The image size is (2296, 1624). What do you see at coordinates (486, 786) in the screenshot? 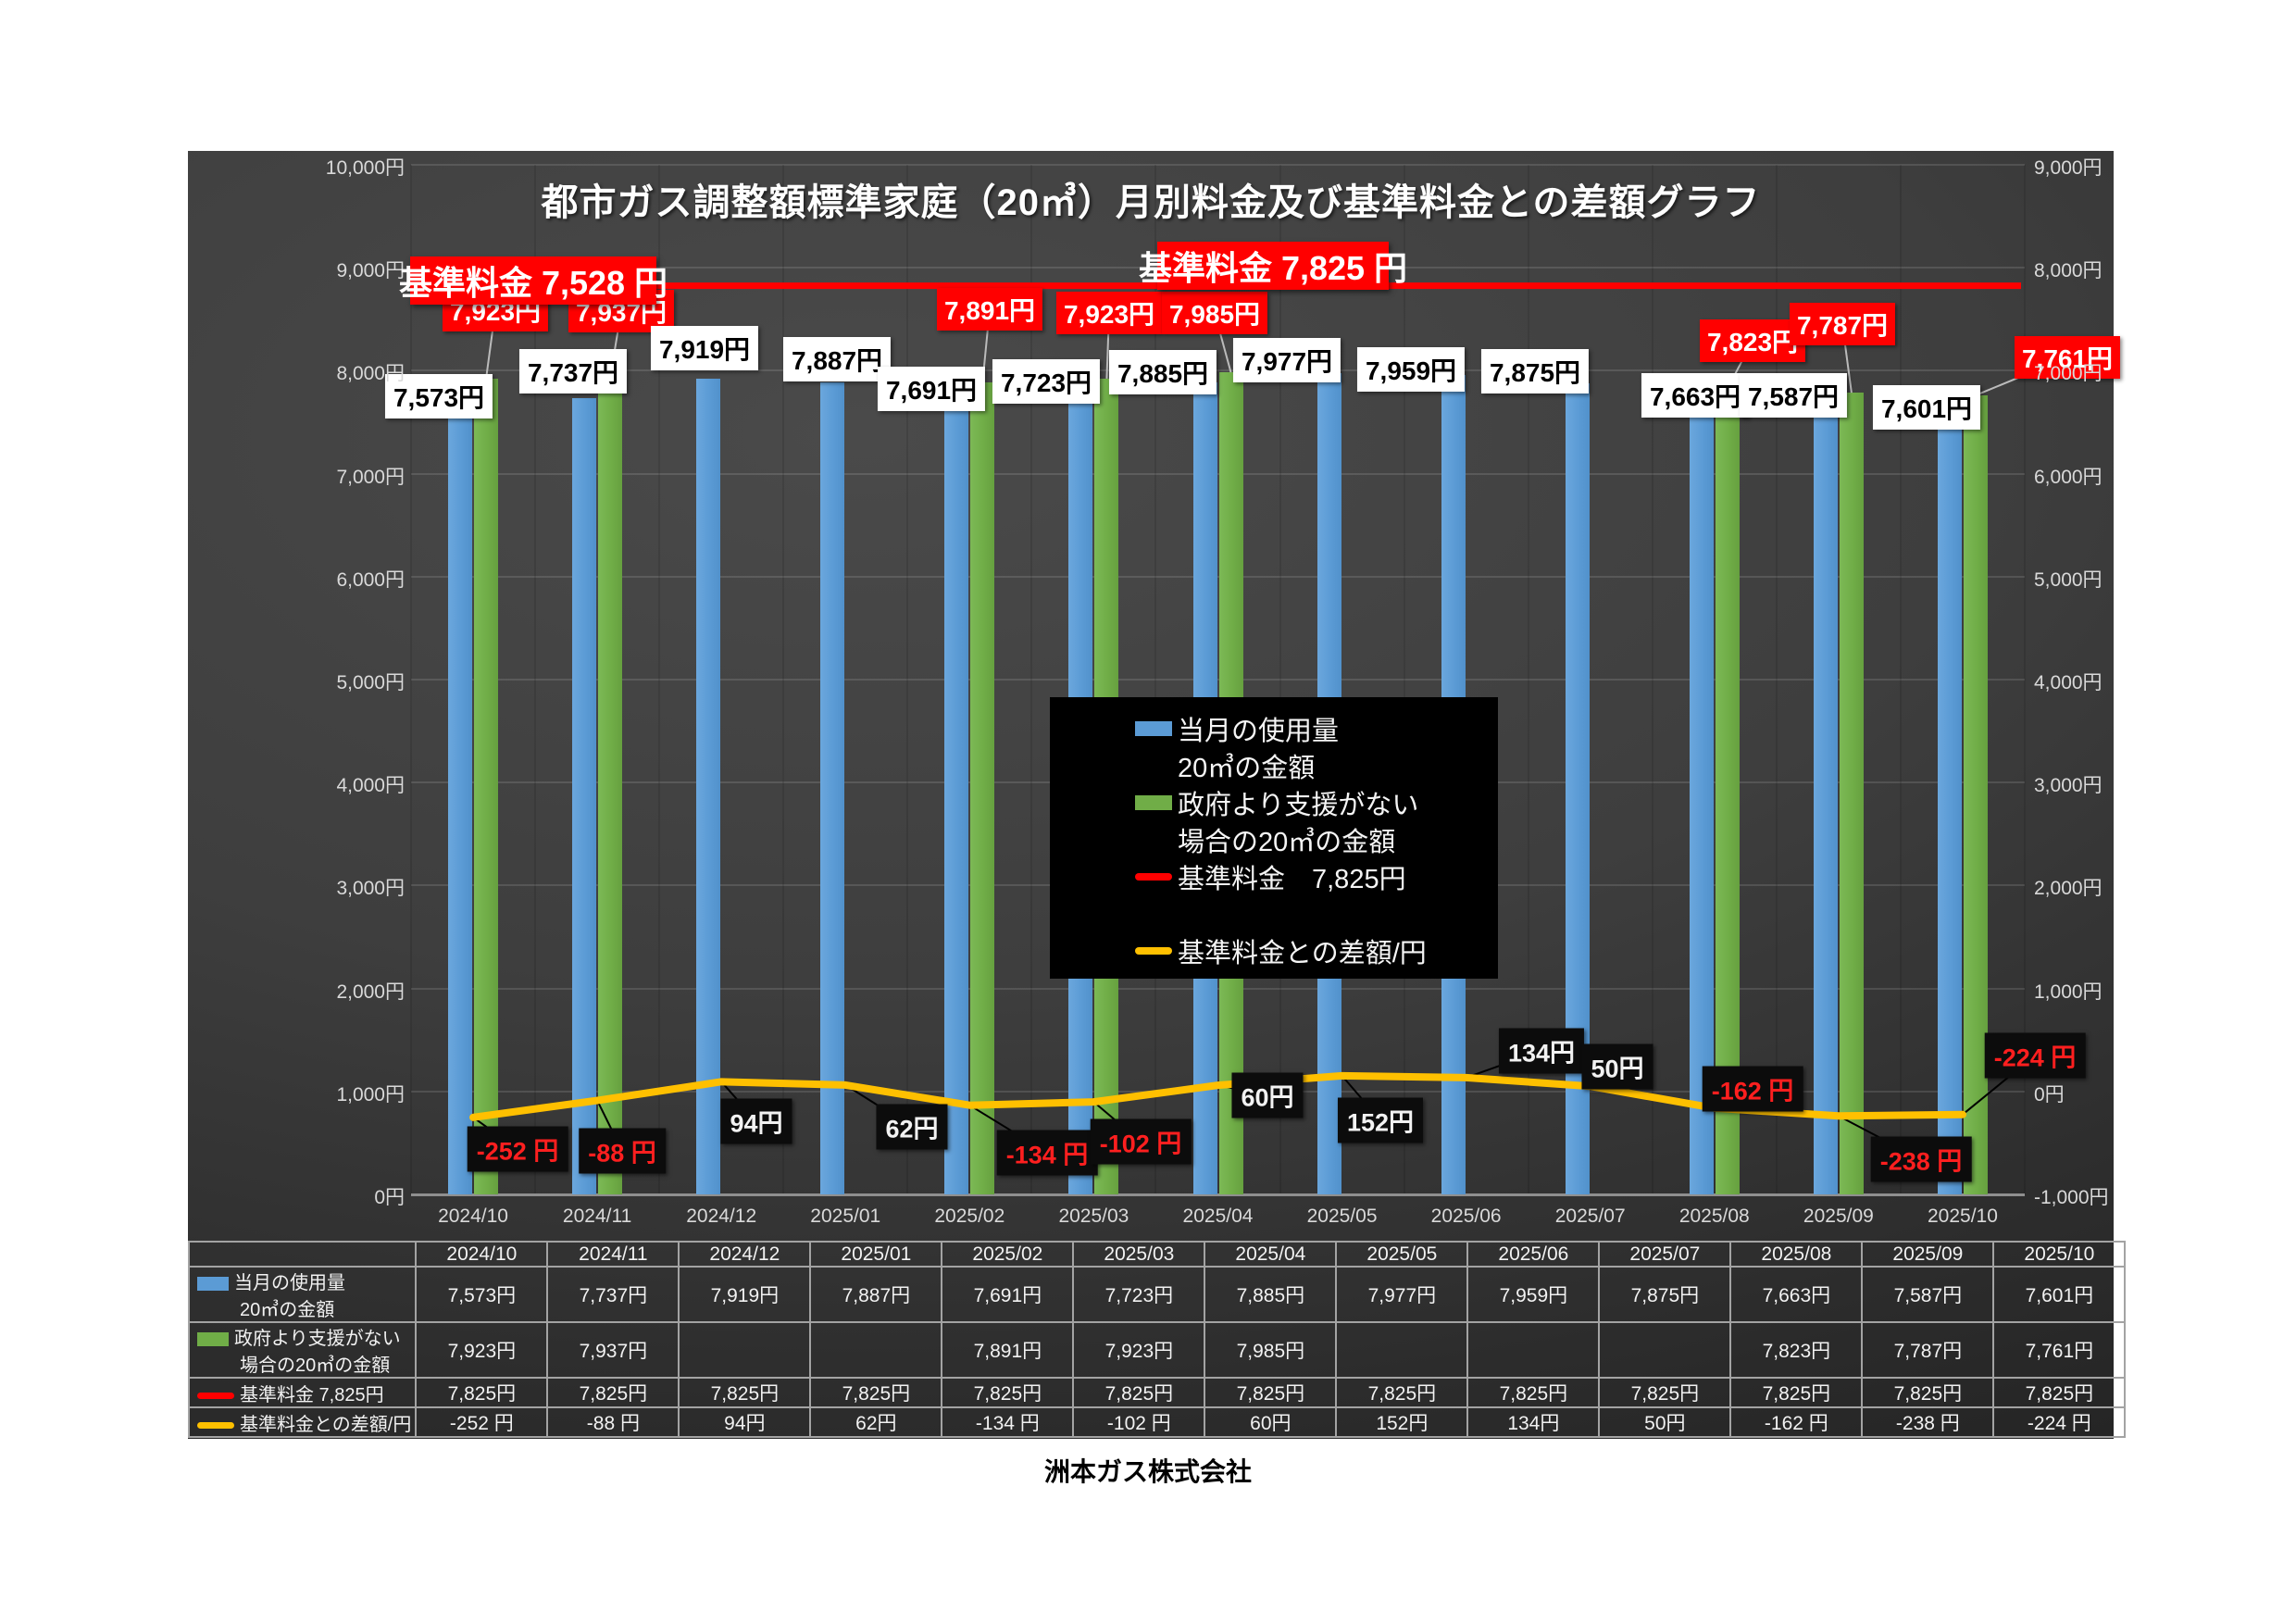
I see `bar-no-subsidy-2024/10` at bounding box center [486, 786].